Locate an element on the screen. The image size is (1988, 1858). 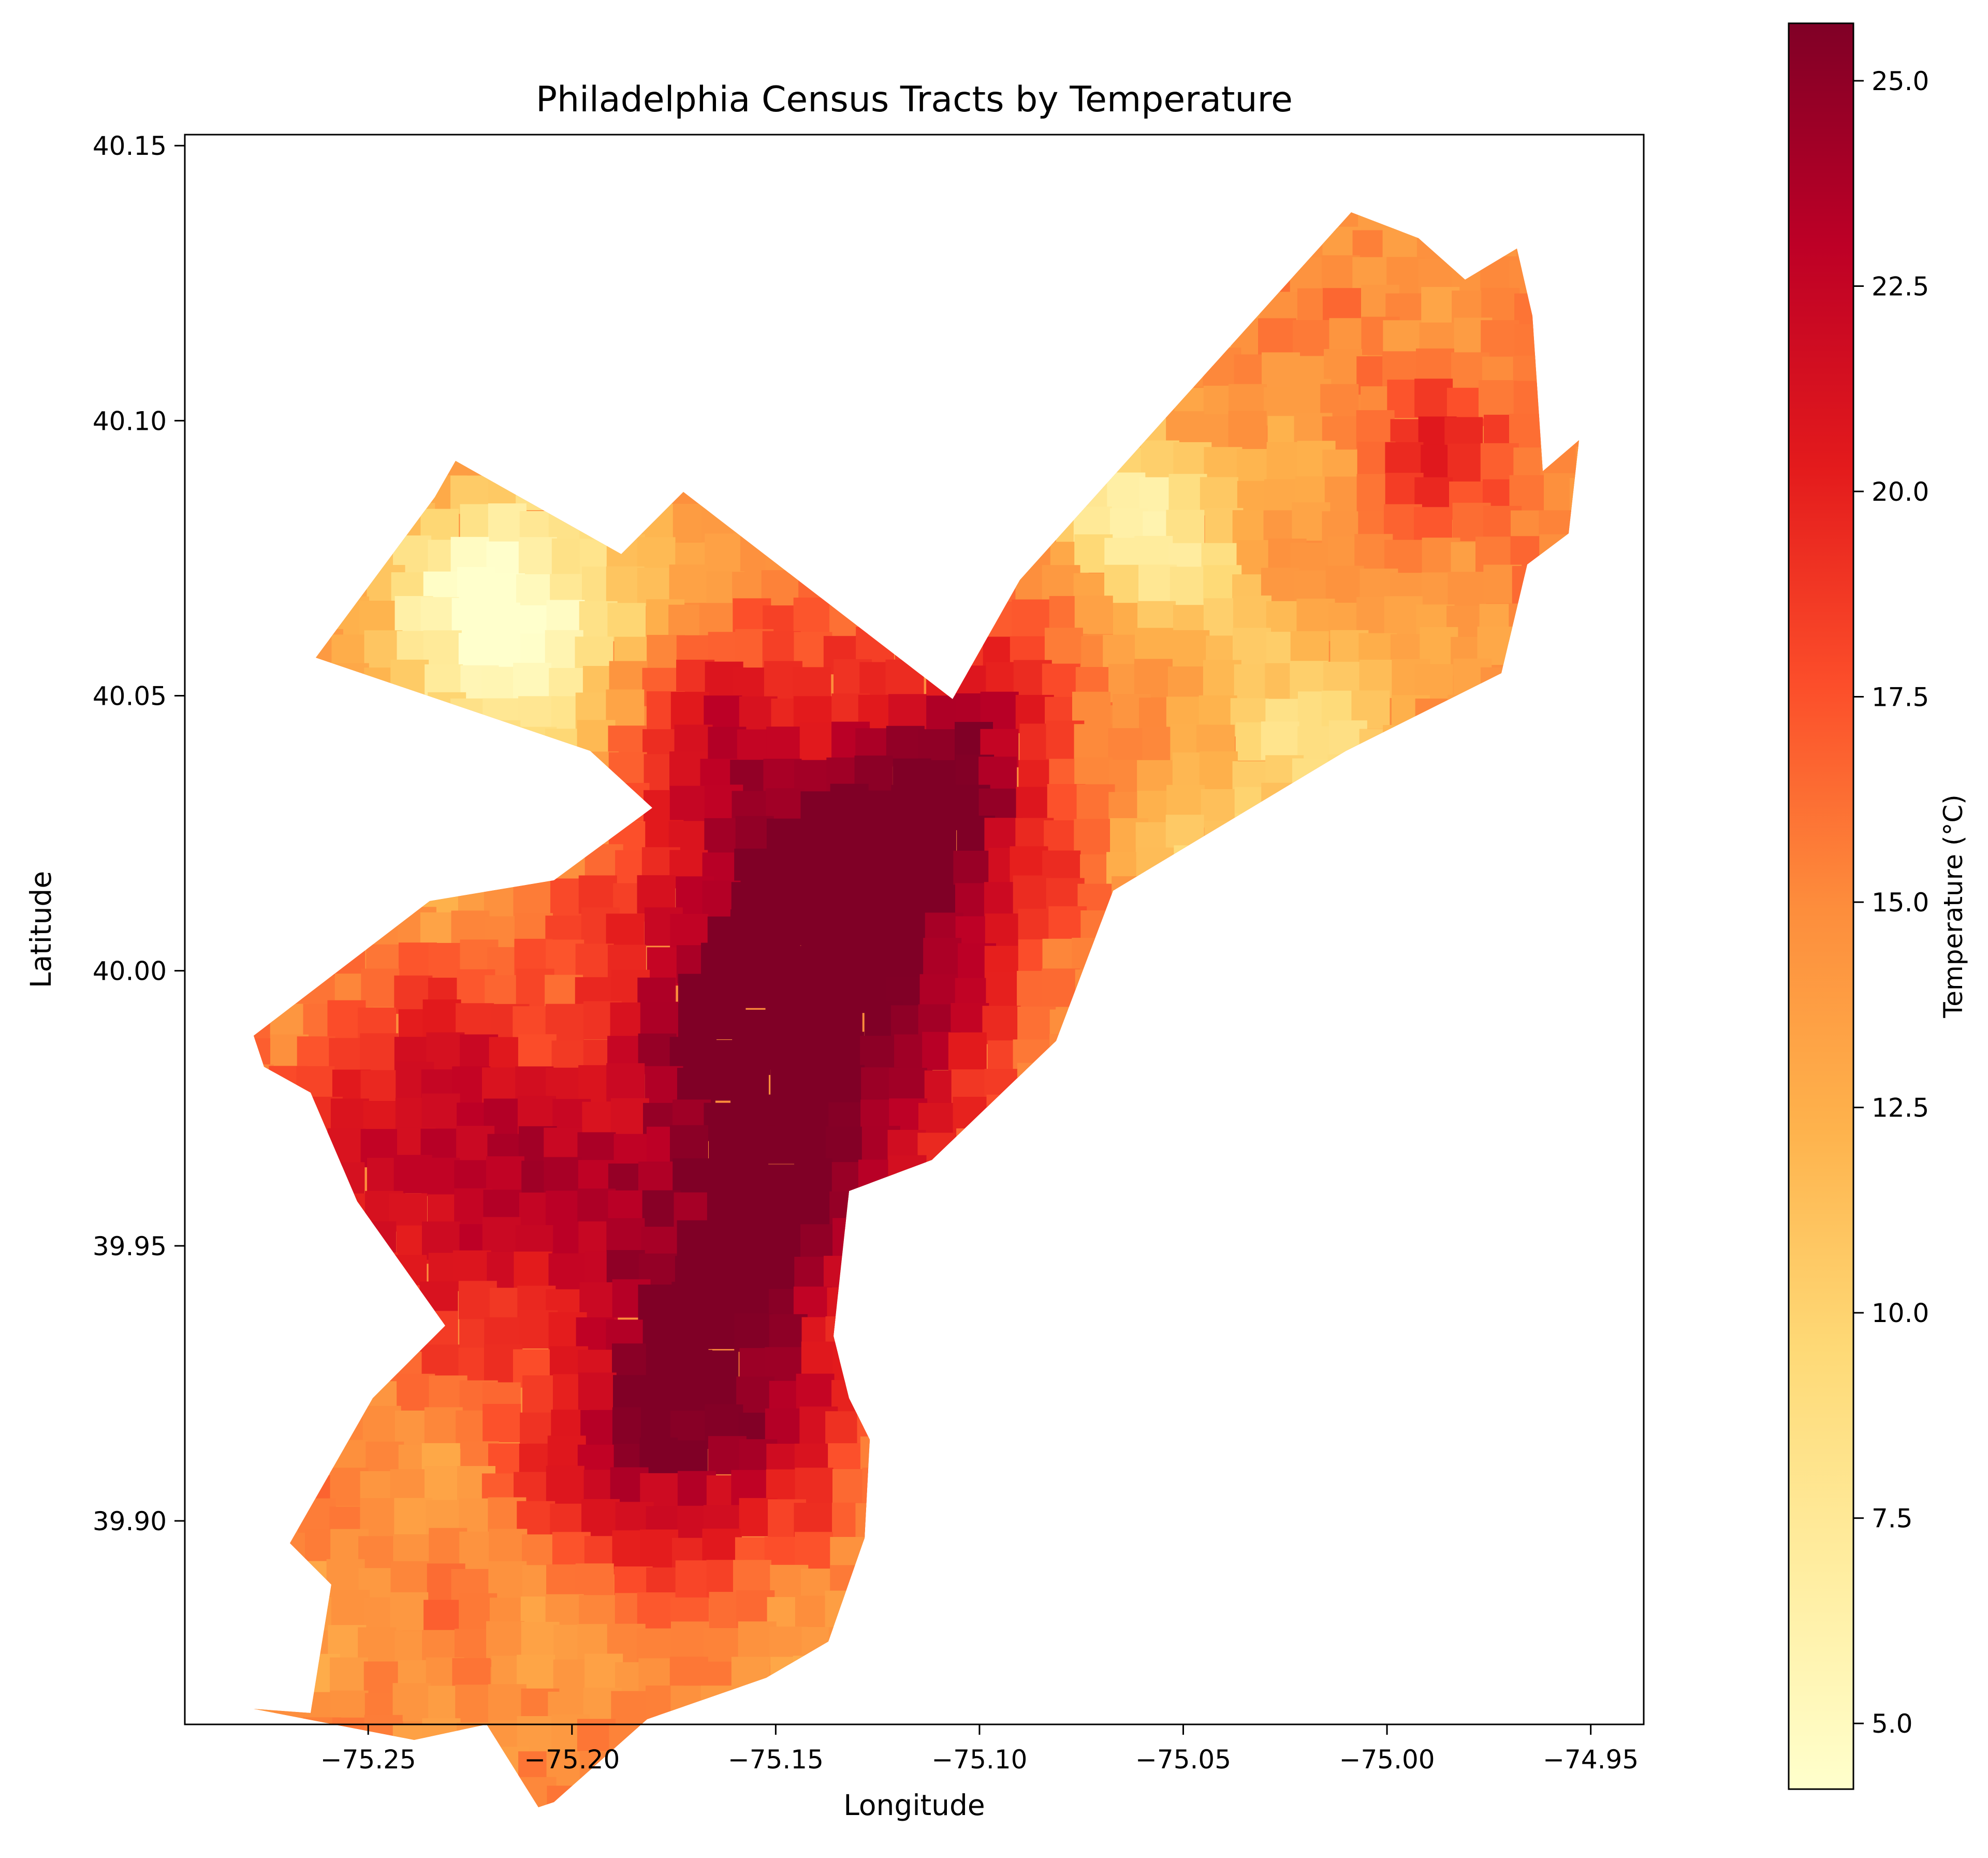
colorbar-ticks: 5.0 7.5 10.0 12.5 15.0 17.5 20.0 22.5 25.0 is located at coordinates (1891, 902).